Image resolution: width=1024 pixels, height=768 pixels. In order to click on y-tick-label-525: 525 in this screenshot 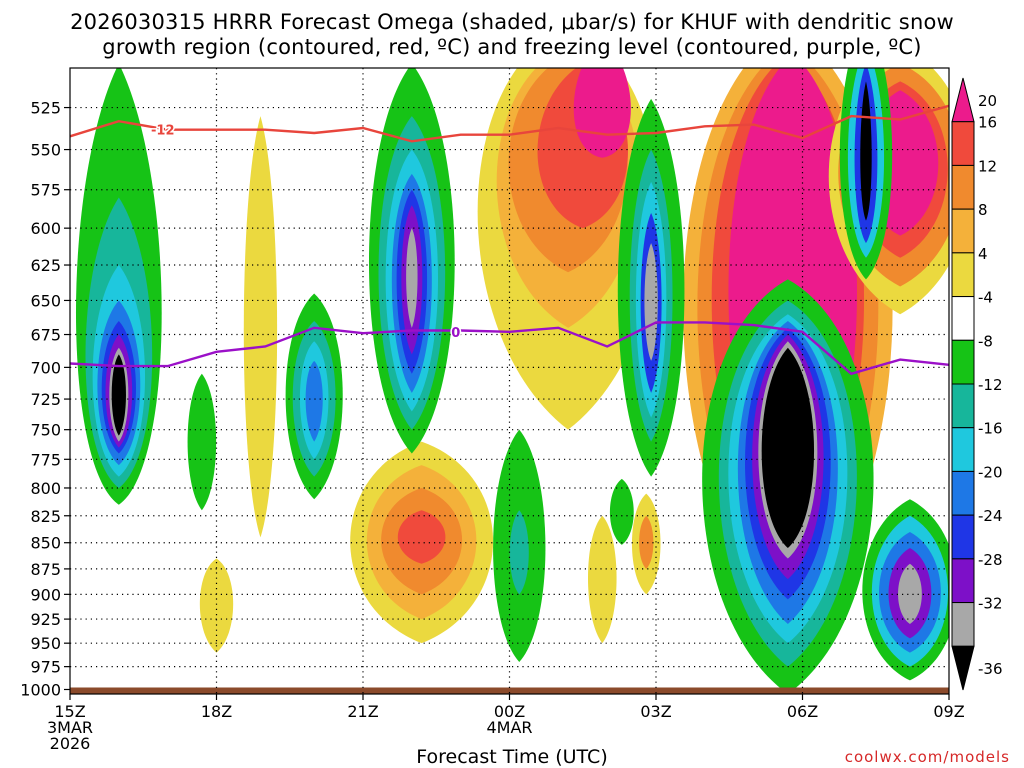, I will do `click(45, 108)`.